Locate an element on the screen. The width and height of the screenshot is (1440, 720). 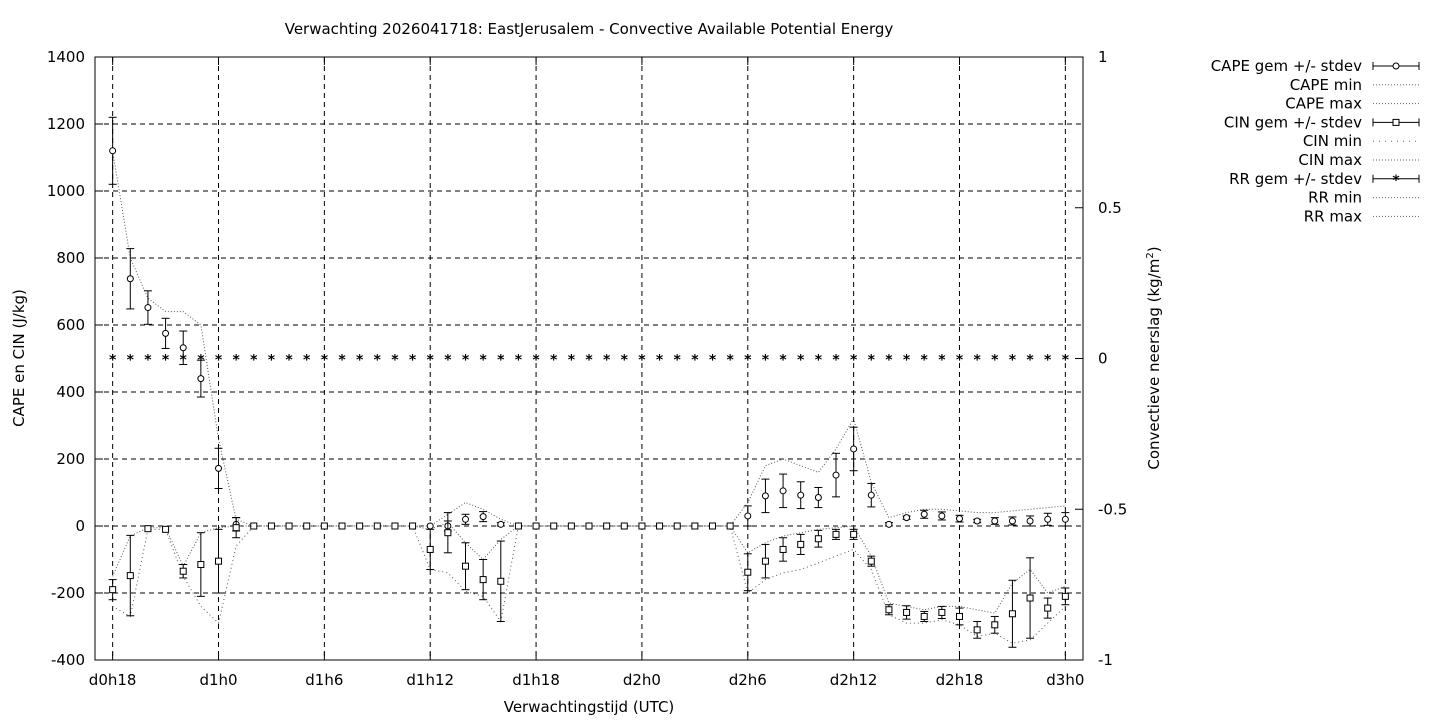
legend-label: CAPE max is located at coordinates (1323, 104).